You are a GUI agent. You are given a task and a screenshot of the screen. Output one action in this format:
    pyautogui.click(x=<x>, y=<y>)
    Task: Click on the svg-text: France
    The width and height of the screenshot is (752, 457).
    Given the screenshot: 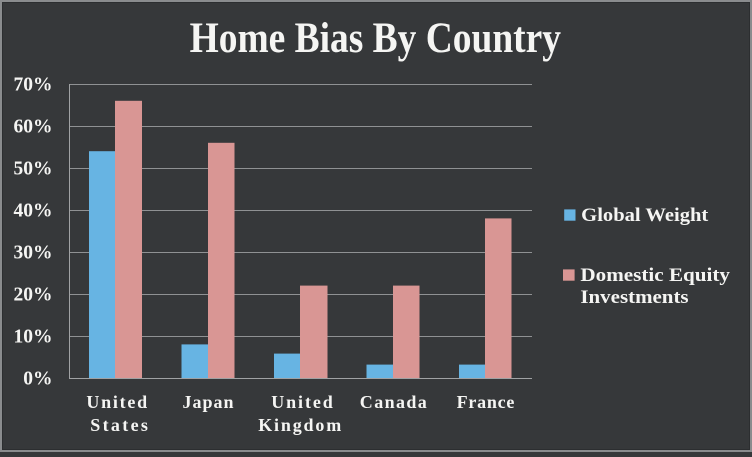 What is the action you would take?
    pyautogui.click(x=486, y=402)
    